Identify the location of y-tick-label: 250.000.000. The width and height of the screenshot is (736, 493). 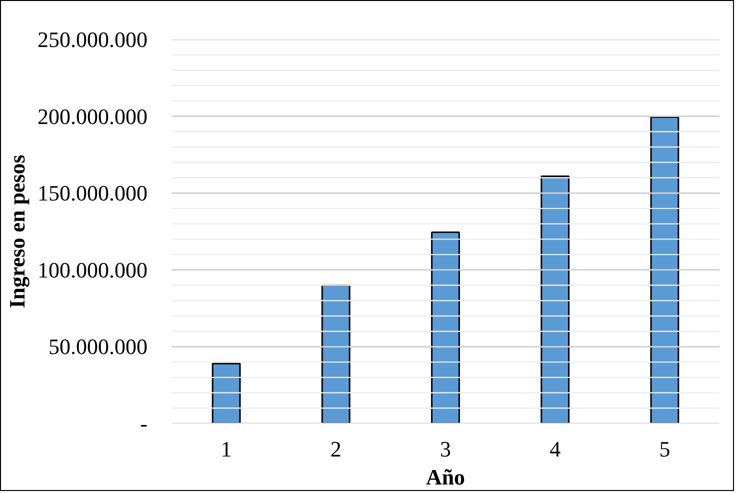
(93, 39).